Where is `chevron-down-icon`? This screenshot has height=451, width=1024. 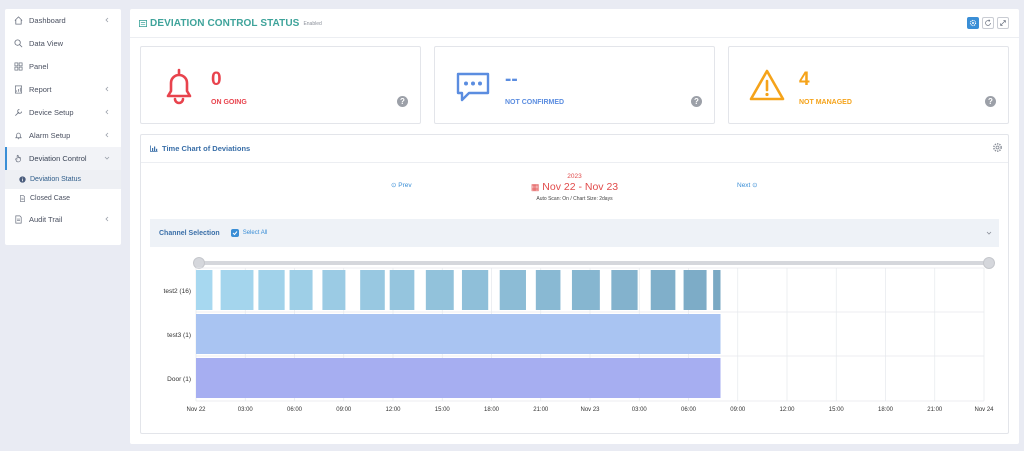 chevron-down-icon is located at coordinates (989, 233).